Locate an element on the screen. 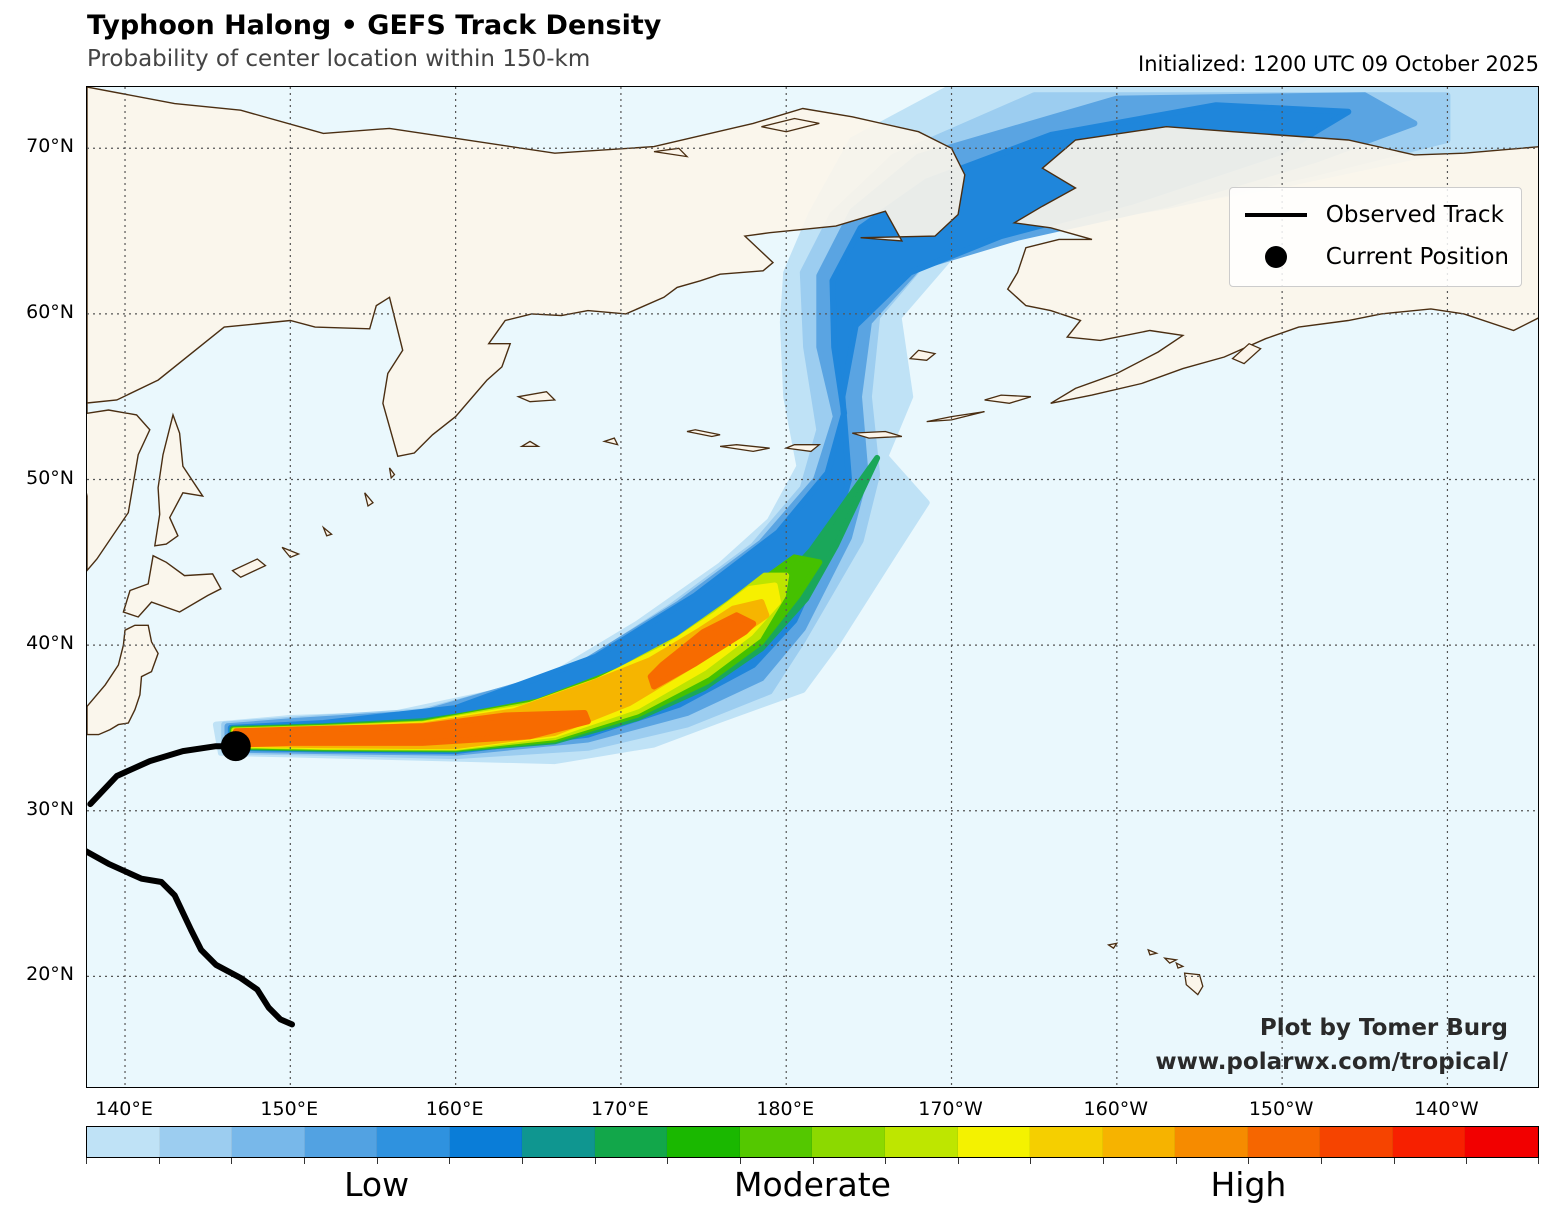 Image resolution: width=1553 pixels, height=1220 pixels. chart-title: Typhoon Halong • GEFS Track Density is located at coordinates (374, 25).